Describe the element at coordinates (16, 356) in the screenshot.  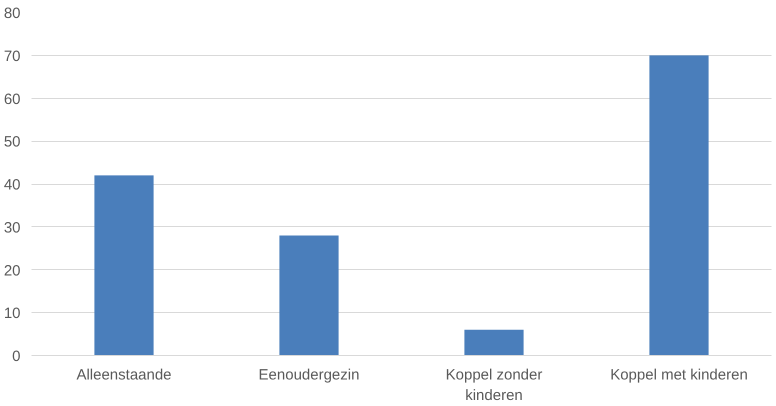
I see `y-tick-label: 0` at that location.